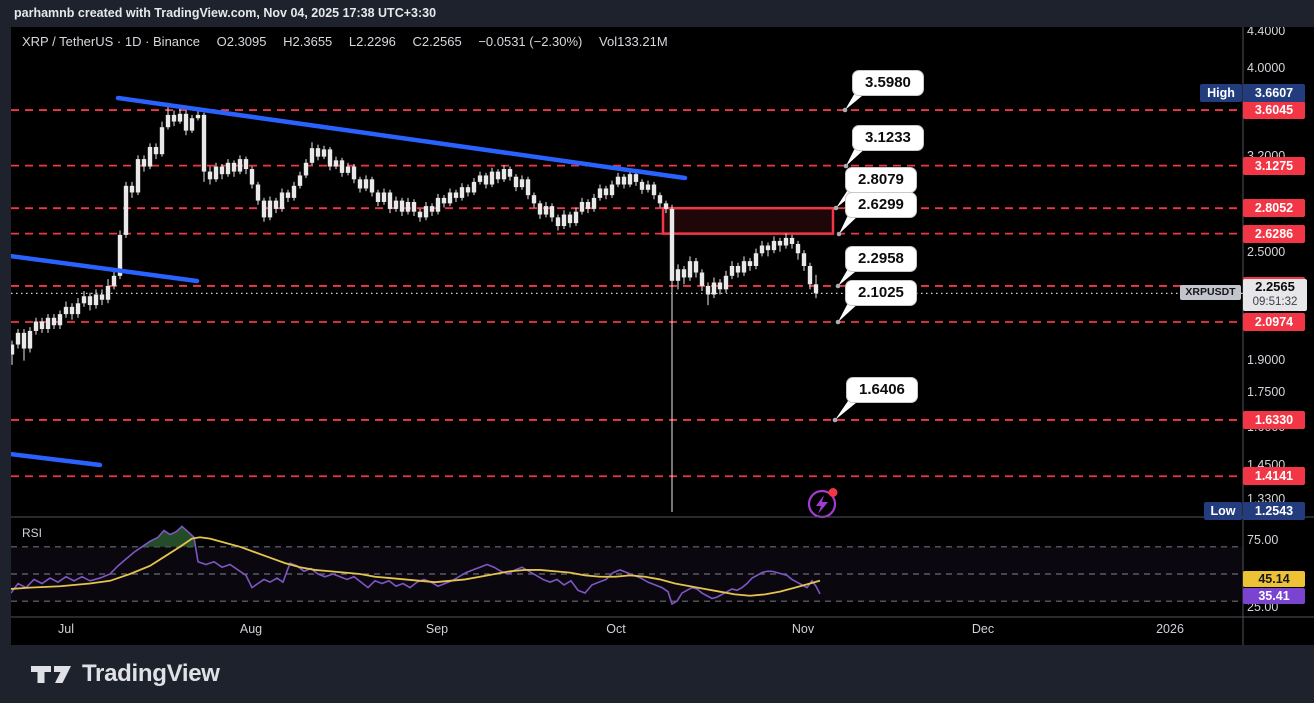 Image resolution: width=1314 pixels, height=703 pixels. Describe the element at coordinates (616, 629) in the screenshot. I see `time-axis-label: Oct` at that location.